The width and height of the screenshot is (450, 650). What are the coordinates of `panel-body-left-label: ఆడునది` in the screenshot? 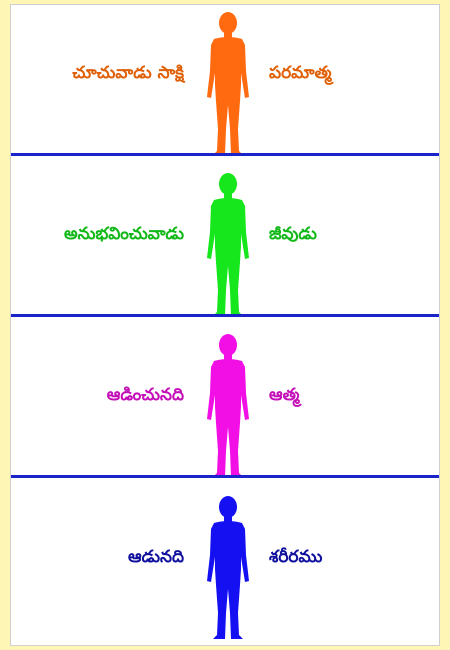 It's located at (156, 557).